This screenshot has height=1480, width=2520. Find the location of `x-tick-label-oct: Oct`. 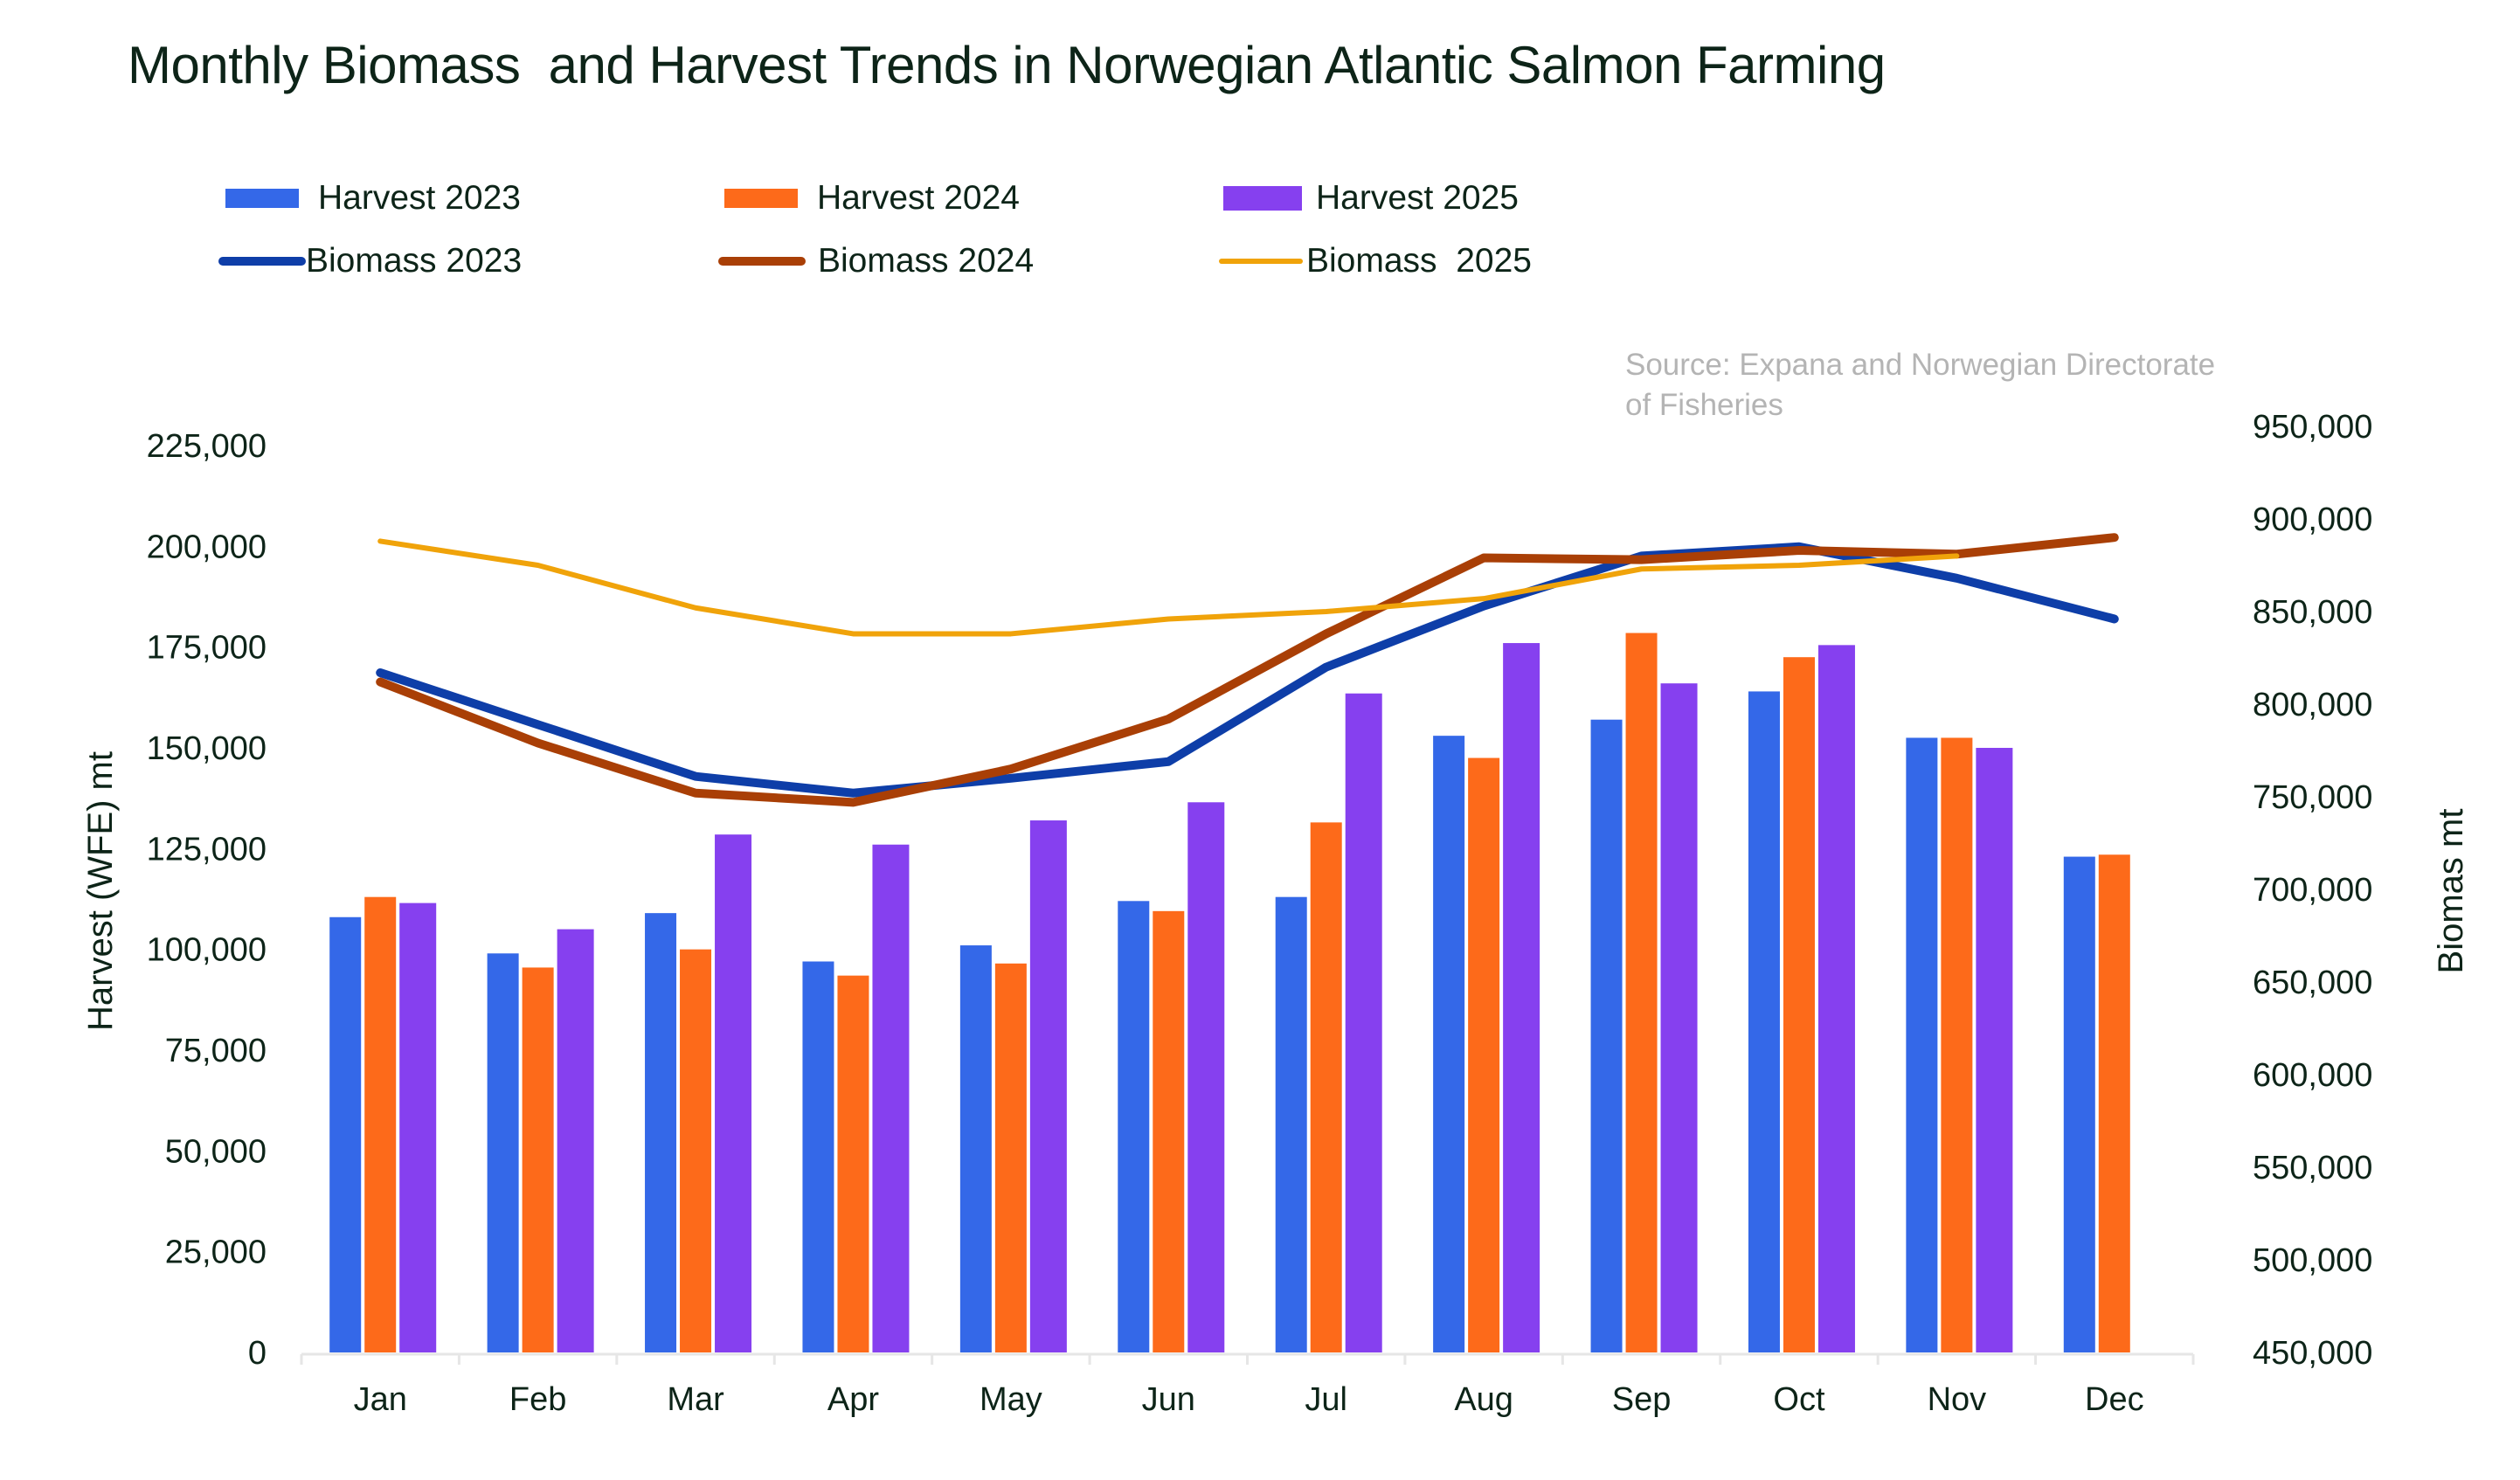

x-tick-label-oct: Oct is located at coordinates (1799, 1399).